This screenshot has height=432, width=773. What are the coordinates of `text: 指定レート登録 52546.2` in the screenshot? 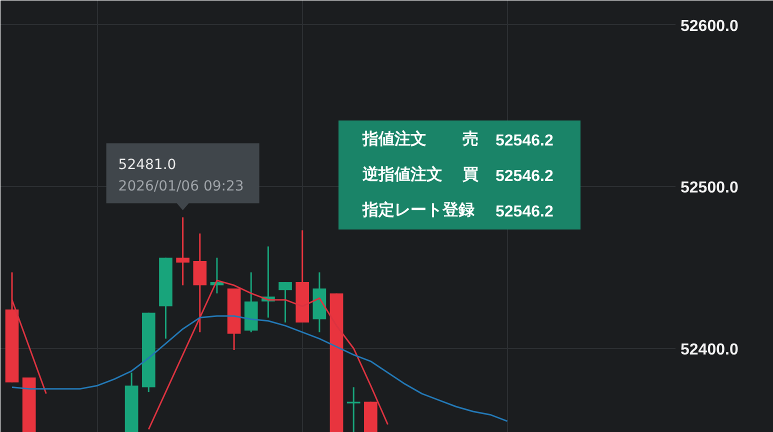 It's located at (458, 211).